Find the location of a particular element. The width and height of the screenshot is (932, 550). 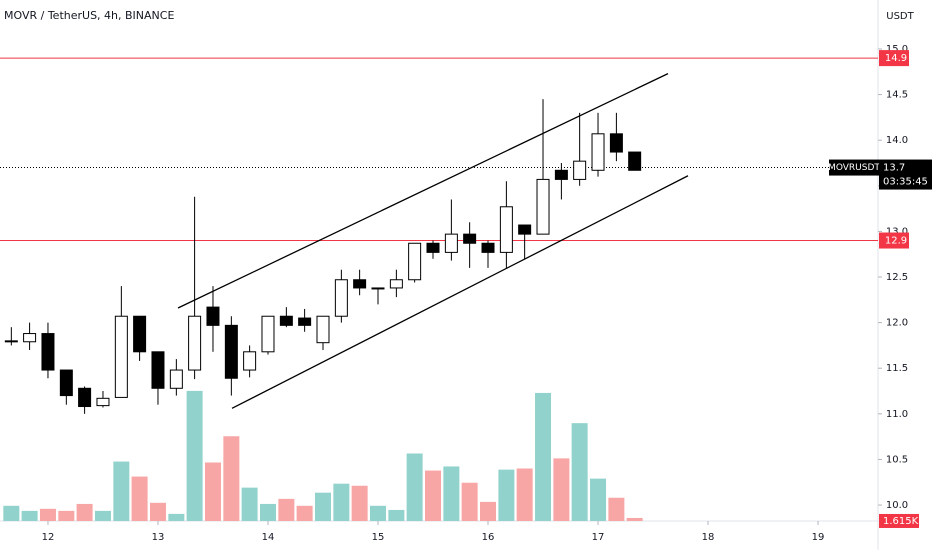

last-price-box is located at coordinates (905, 174).